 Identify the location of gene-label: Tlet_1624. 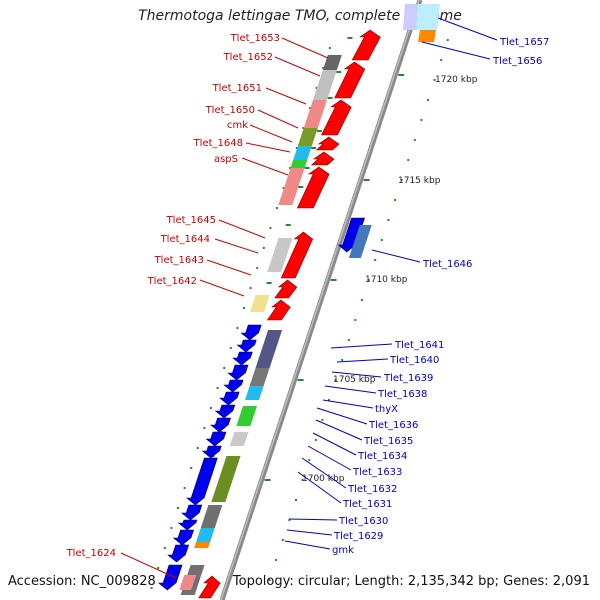
(91, 553).